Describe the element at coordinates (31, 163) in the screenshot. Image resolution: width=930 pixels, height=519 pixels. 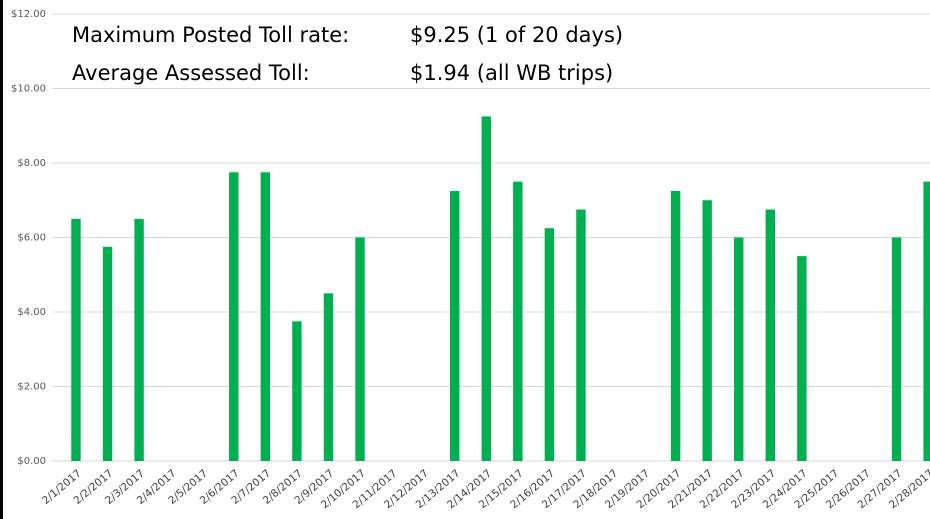
I see `y-tick-label: $8.00` at that location.